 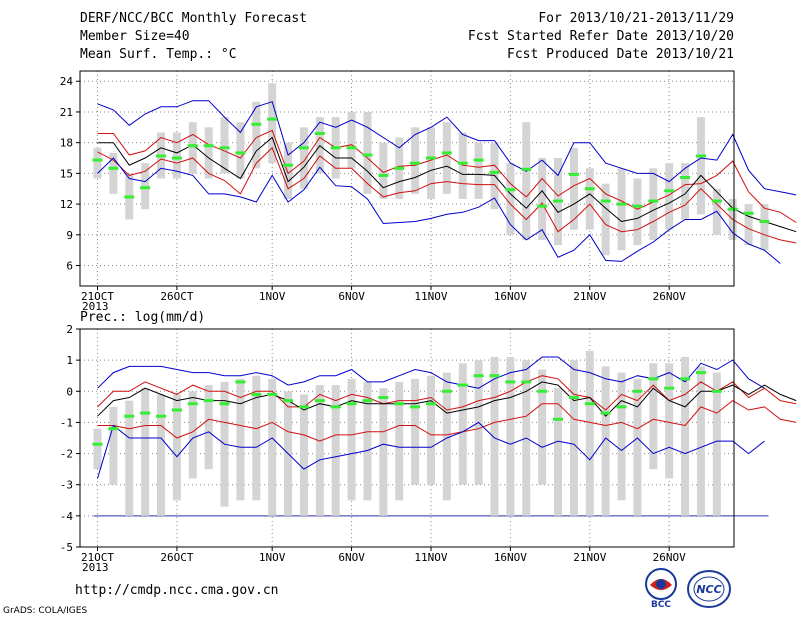 I want to click on y-tick-label: -1, so click(x=66, y=422).